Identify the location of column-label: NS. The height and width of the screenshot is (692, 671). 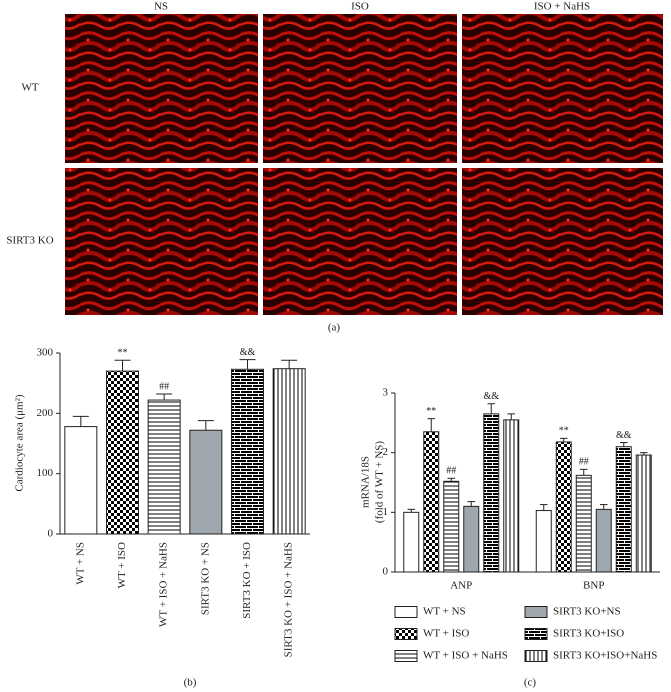
(161, 7).